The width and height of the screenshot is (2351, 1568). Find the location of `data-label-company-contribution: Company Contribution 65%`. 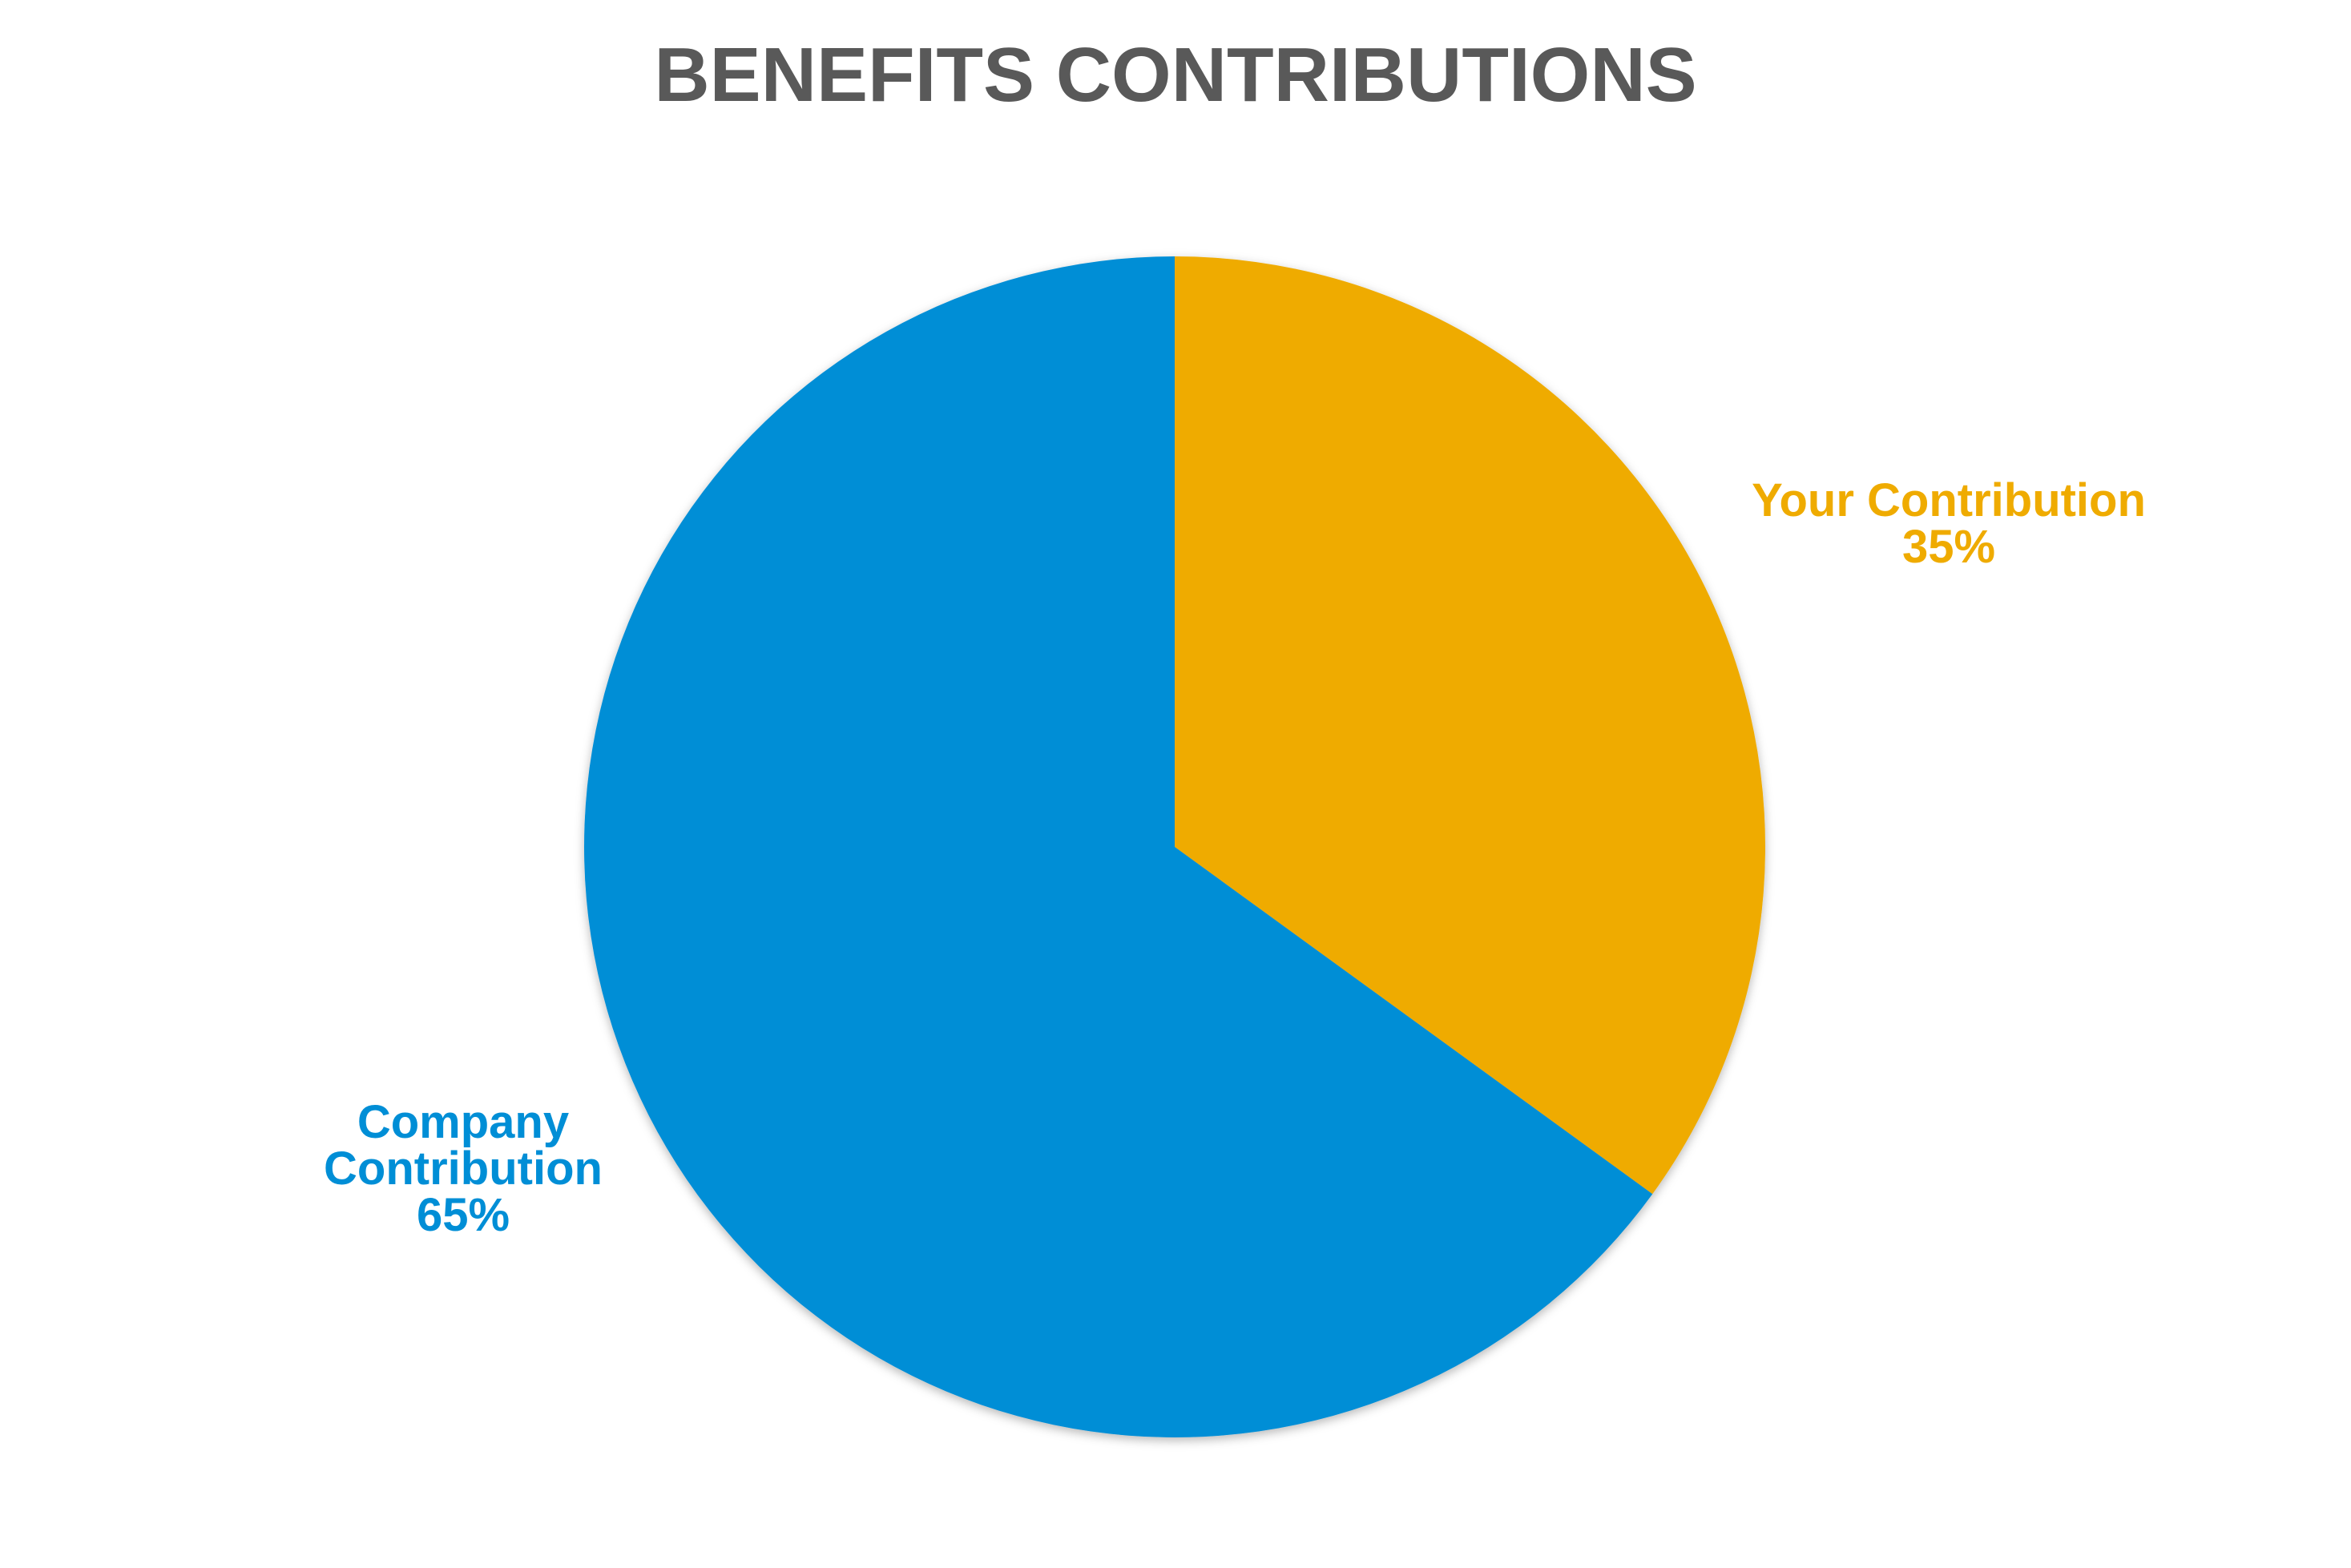

data-label-company-contribution: Company Contribution 65% is located at coordinates (463, 1168).